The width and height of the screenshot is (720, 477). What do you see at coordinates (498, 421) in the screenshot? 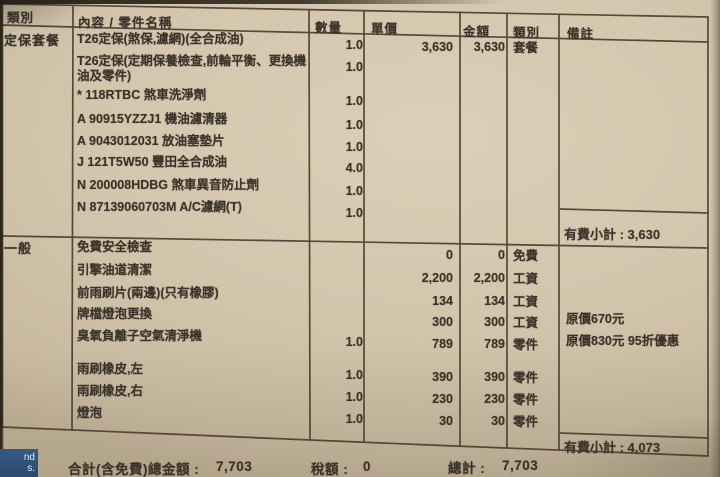
I see `row-amount: 30` at bounding box center [498, 421].